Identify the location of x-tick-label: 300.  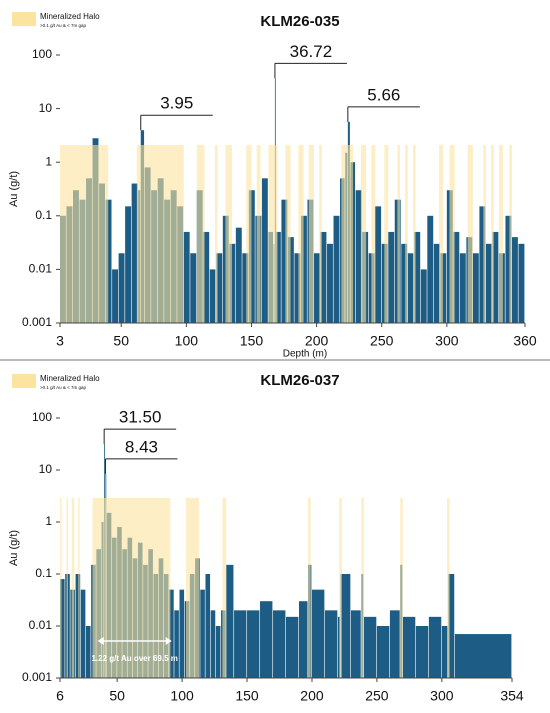
(442, 696).